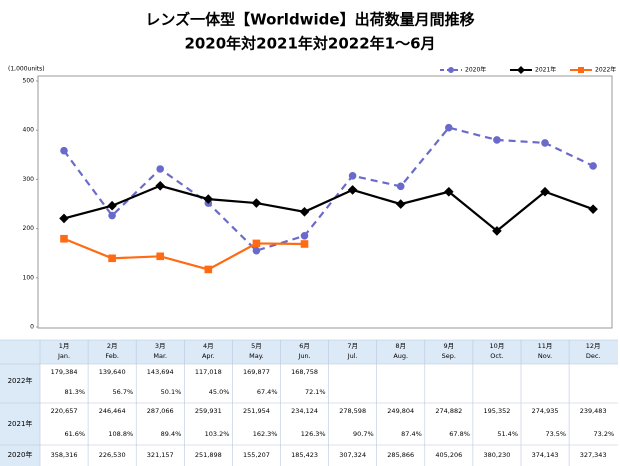 This screenshot has width=620, height=466. Describe the element at coordinates (411, 434) in the screenshot. I see `table-ratio: 87.4%` at that location.